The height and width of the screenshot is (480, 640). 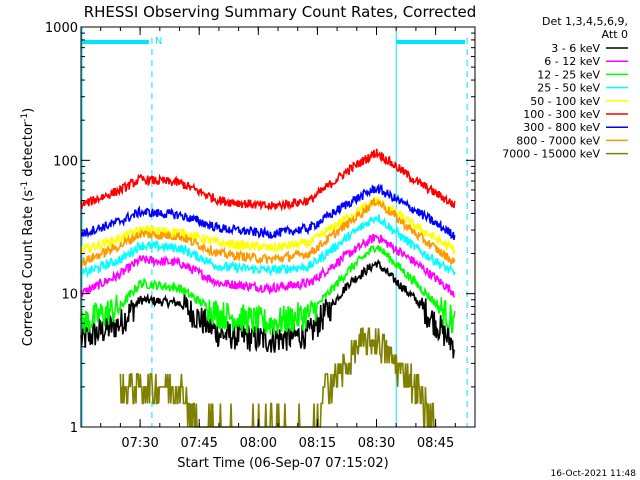 I want to click on y-axis-label-part: ), so click(x=28, y=110).